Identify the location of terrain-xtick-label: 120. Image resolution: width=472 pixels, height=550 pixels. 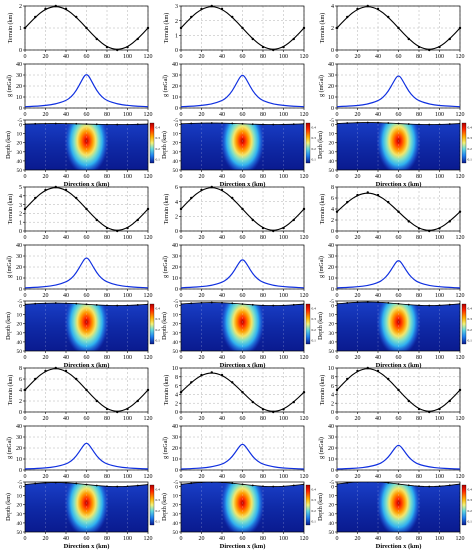
(304, 57).